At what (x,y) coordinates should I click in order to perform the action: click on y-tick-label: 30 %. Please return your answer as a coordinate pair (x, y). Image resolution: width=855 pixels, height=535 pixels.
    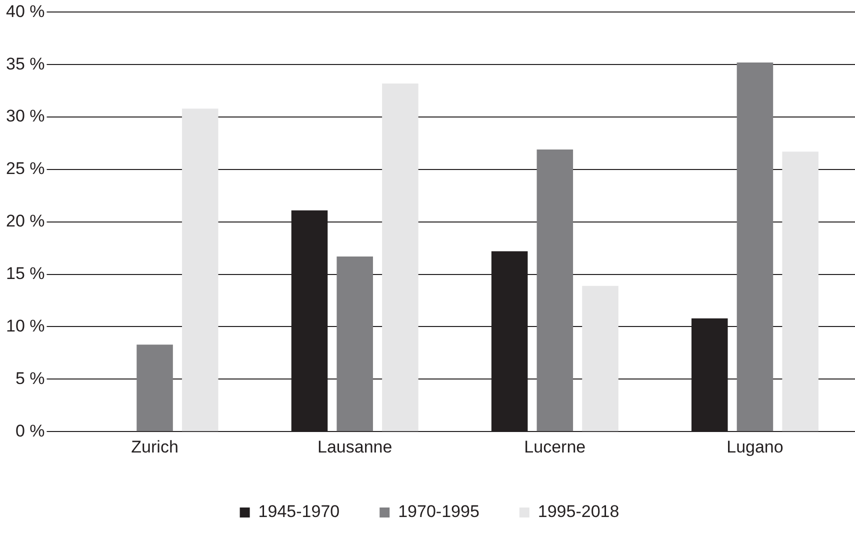
    Looking at the image, I should click on (25, 116).